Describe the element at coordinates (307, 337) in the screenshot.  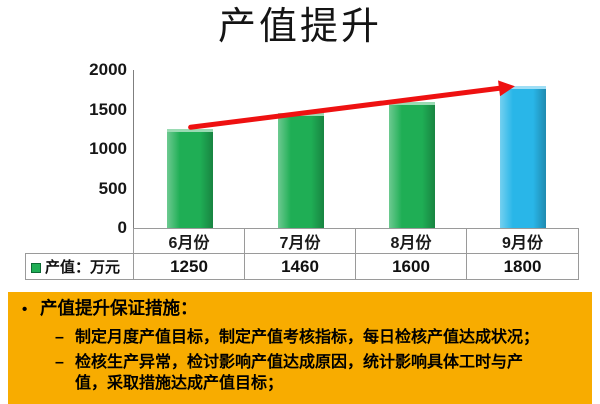
I see `notes-item-text: 制定月度产值目标，制定产值考核指标，每日检核产值达成状况；` at that location.